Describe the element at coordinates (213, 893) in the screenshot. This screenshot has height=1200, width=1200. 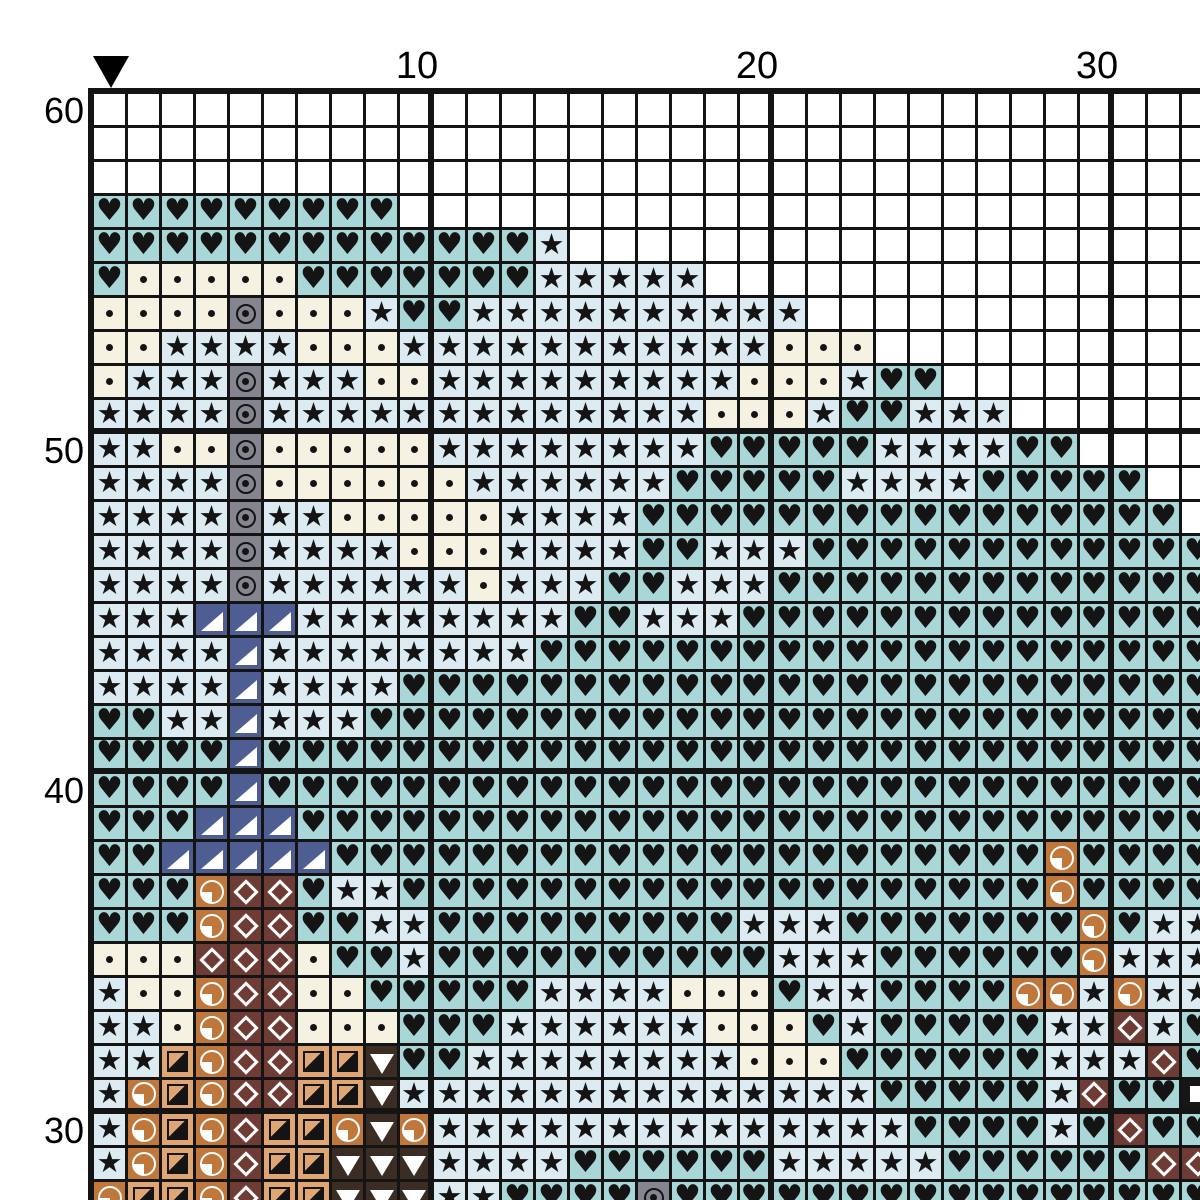
I see `stitch-cell-orange-quarter-pie` at that location.